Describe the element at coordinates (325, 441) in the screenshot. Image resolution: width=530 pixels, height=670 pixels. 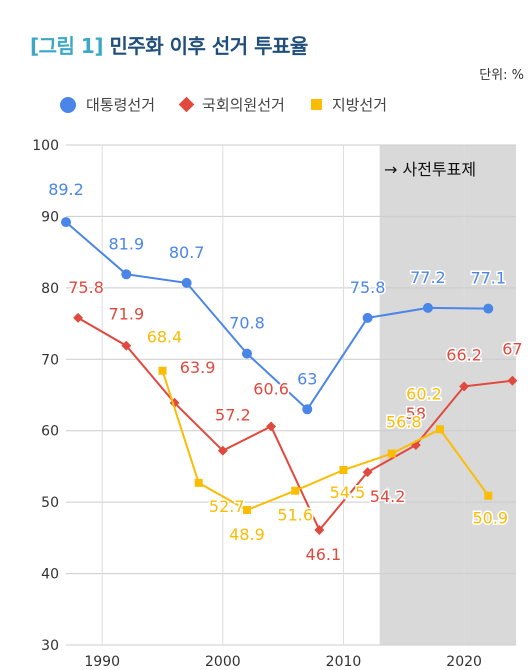
I see `series-line` at that location.